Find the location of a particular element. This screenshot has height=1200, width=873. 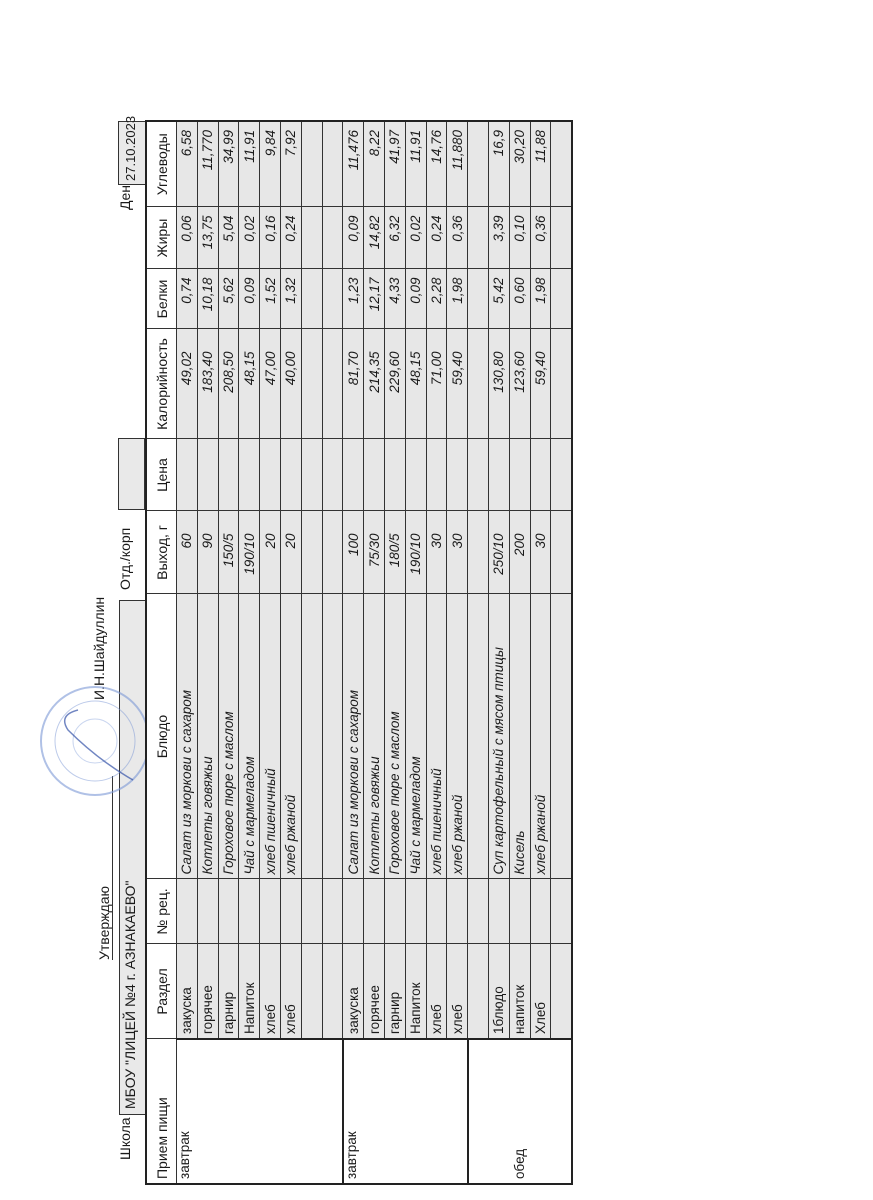

meal-cell: завтрак is located at coordinates (405, 1111).